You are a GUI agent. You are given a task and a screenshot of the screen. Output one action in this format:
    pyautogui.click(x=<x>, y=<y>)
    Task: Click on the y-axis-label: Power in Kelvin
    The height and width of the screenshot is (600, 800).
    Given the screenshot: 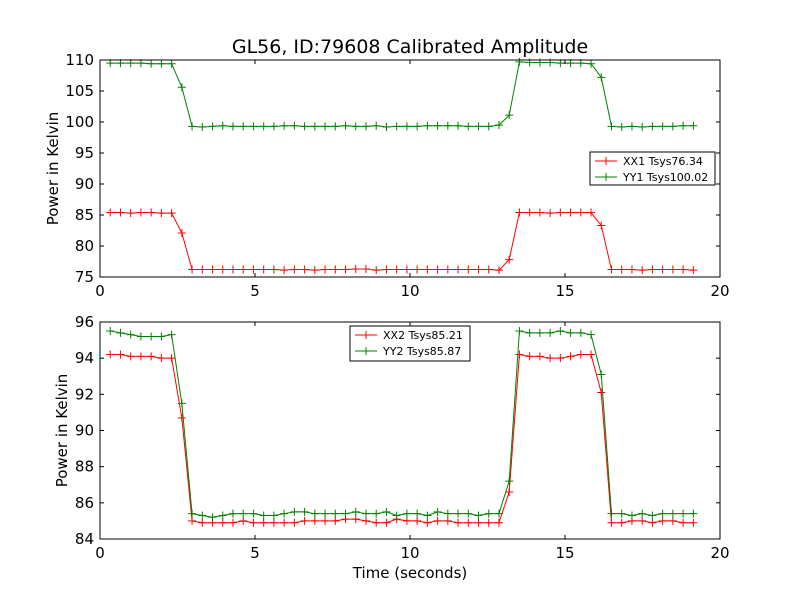 What is the action you would take?
    pyautogui.click(x=53, y=169)
    